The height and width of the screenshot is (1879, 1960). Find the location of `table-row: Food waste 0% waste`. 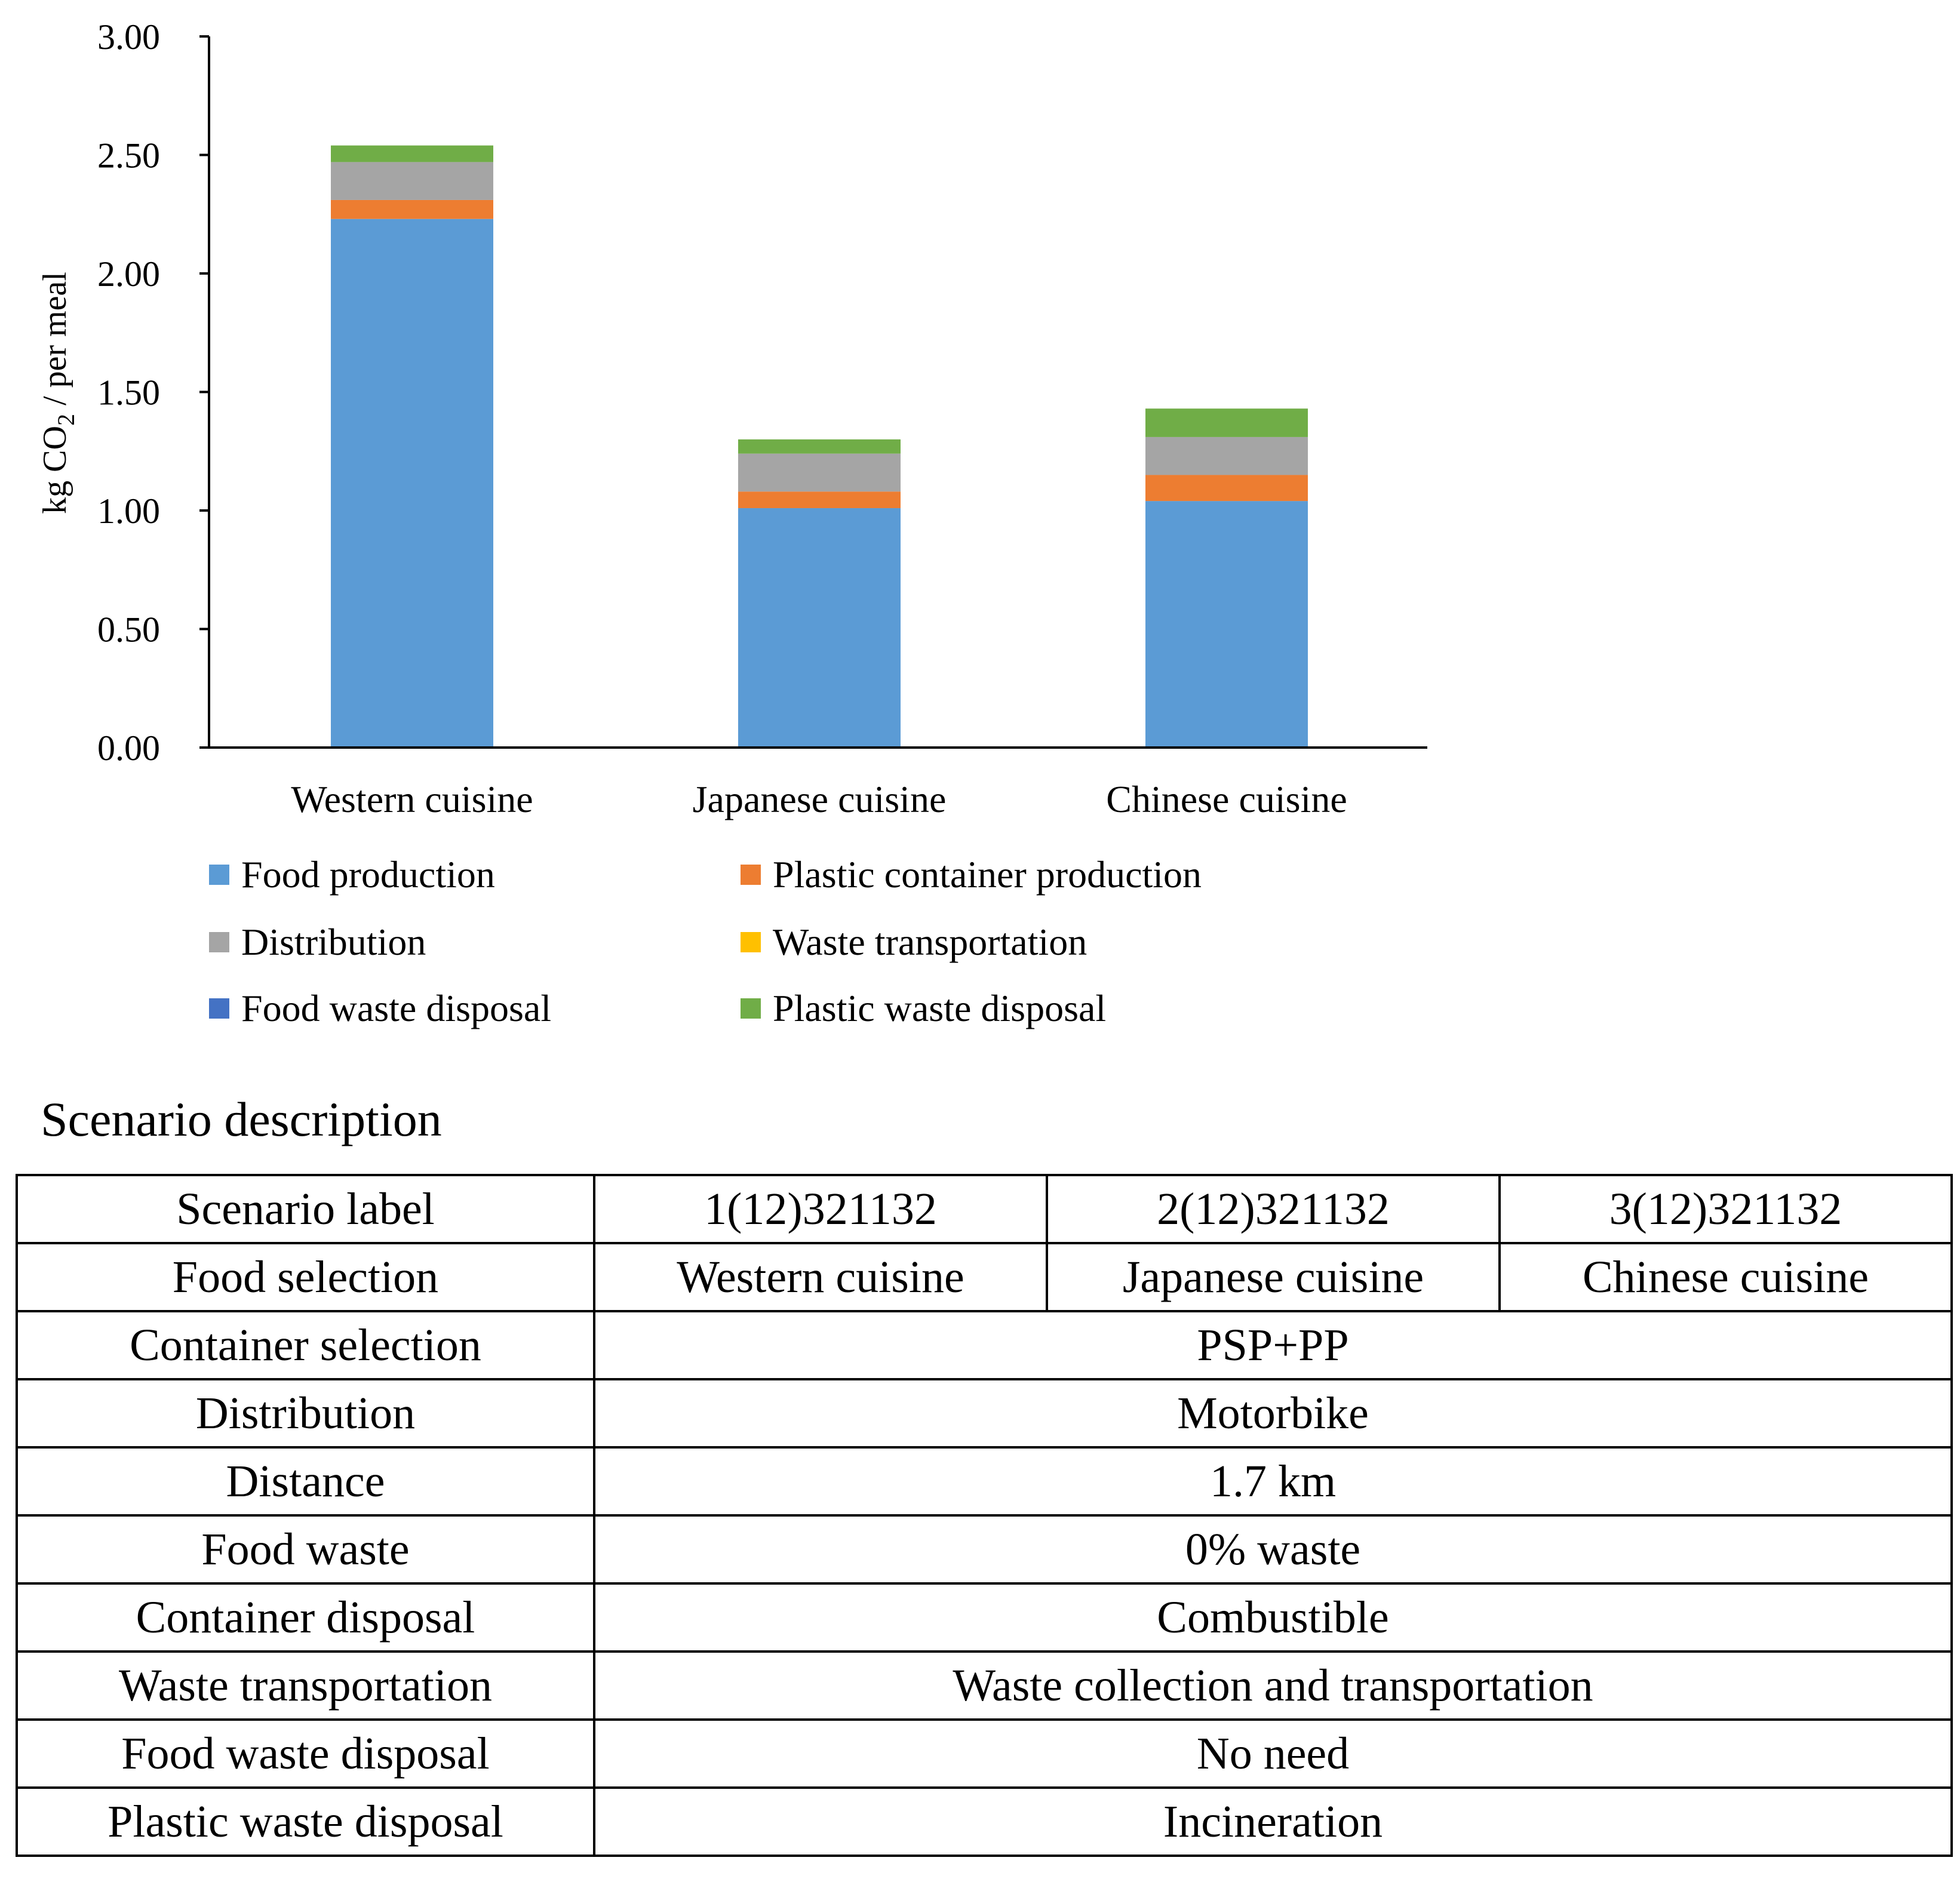

table-row: Food waste 0% waste is located at coordinates (984, 1550).